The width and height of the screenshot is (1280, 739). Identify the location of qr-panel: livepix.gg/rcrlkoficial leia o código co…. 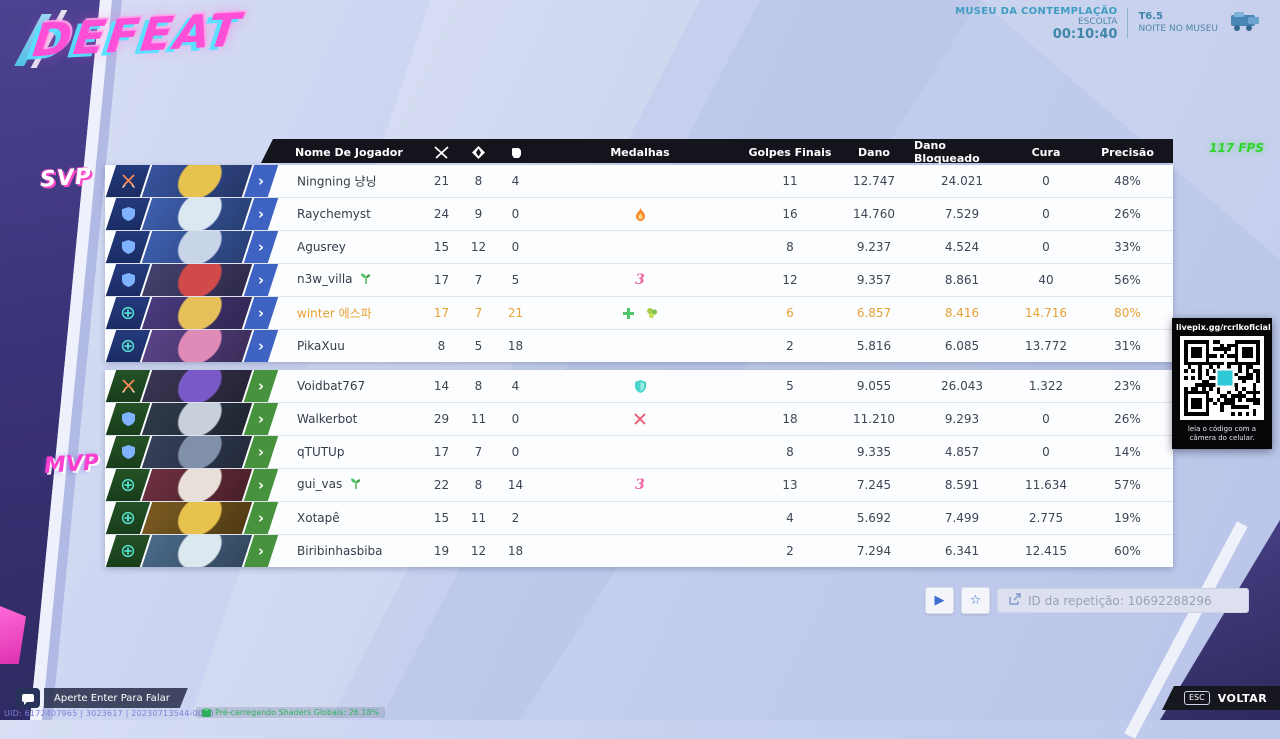
(1222, 383).